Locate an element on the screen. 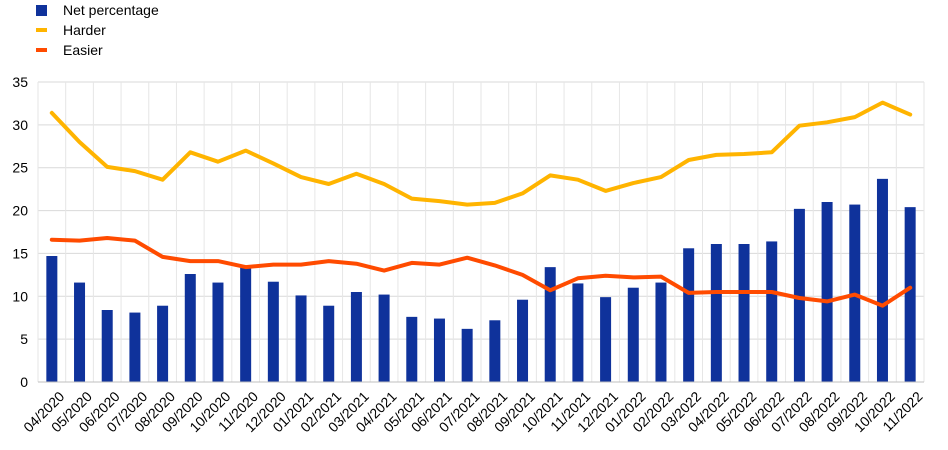 The height and width of the screenshot is (450, 948). line-easier is located at coordinates (481, 272).